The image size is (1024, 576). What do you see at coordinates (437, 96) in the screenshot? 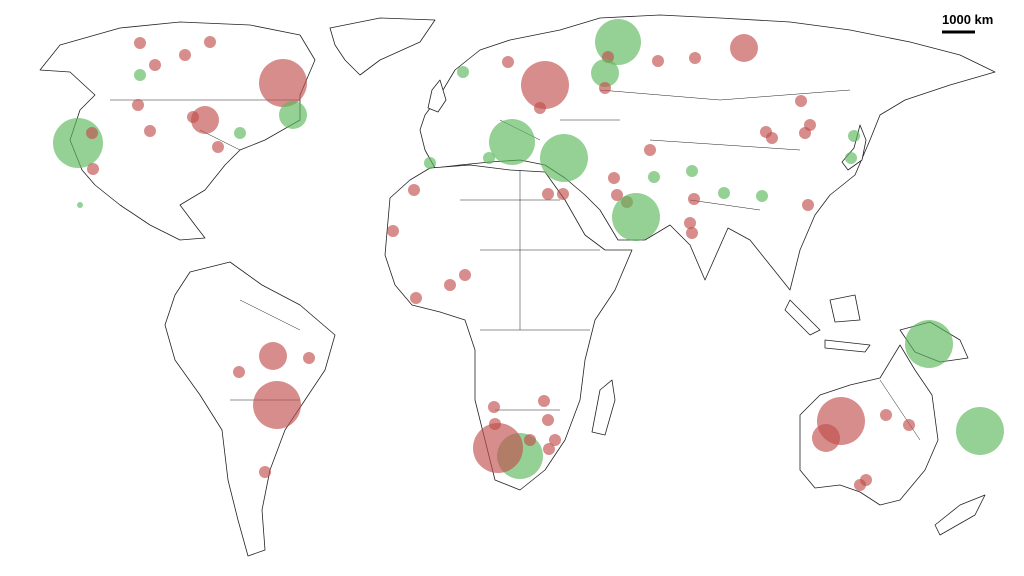
I see `uk` at bounding box center [437, 96].